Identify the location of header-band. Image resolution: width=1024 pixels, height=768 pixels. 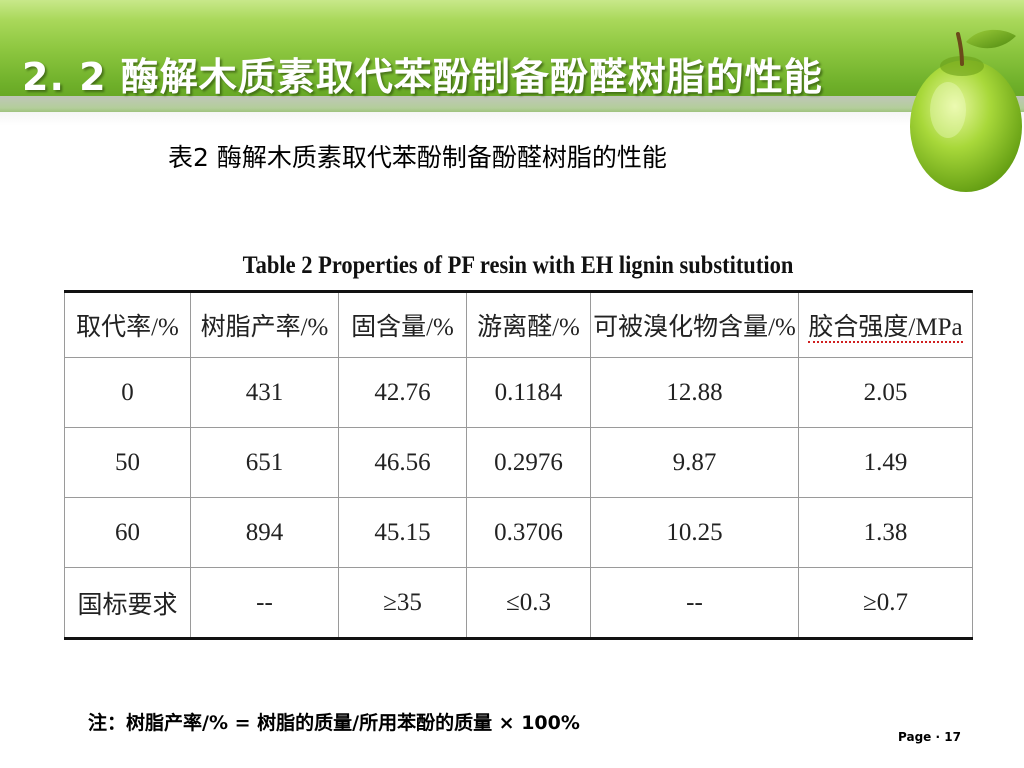
(512, 56).